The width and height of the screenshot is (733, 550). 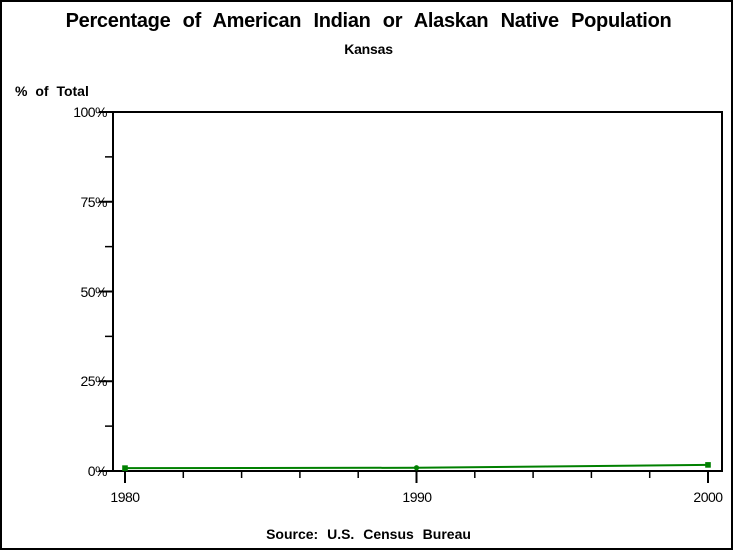 I want to click on y-tick-label-25: 25%, so click(x=93, y=381).